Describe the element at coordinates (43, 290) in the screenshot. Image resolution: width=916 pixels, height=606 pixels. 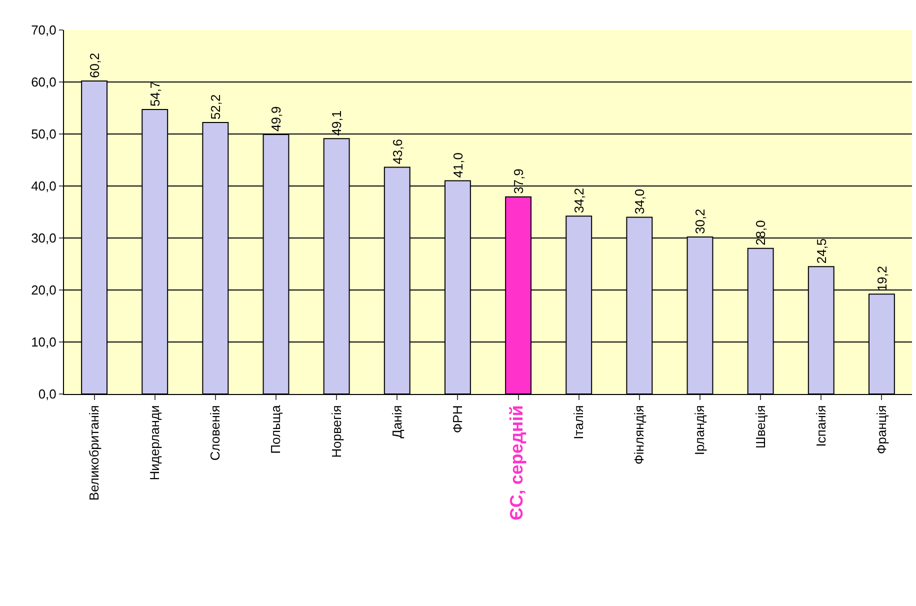
I see `y-tick-label: 20,0` at that location.